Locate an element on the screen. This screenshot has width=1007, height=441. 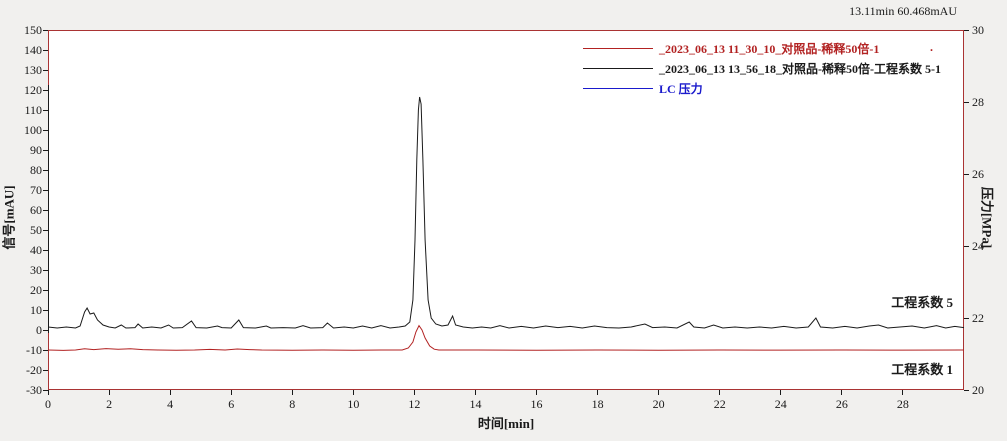
y-right-tick-label: 22 is located at coordinates (978, 318).